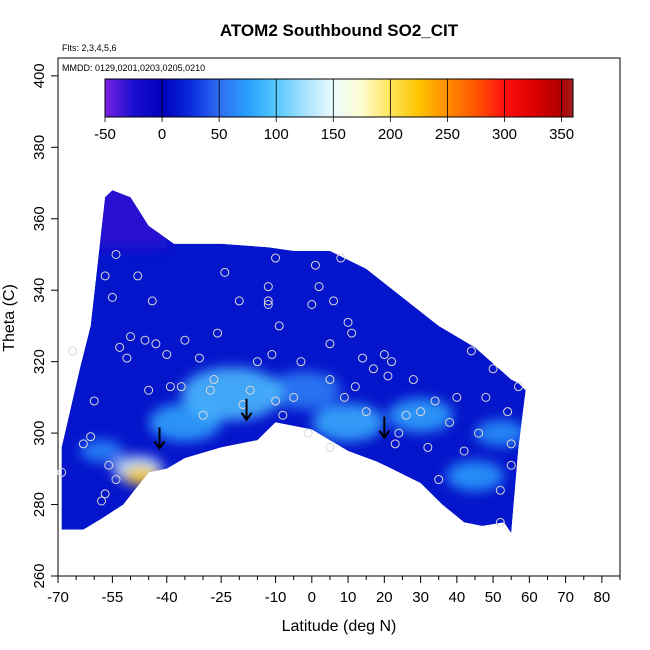  Describe the element at coordinates (58, 597) in the screenshot. I see `x-tick-label: -70` at that location.